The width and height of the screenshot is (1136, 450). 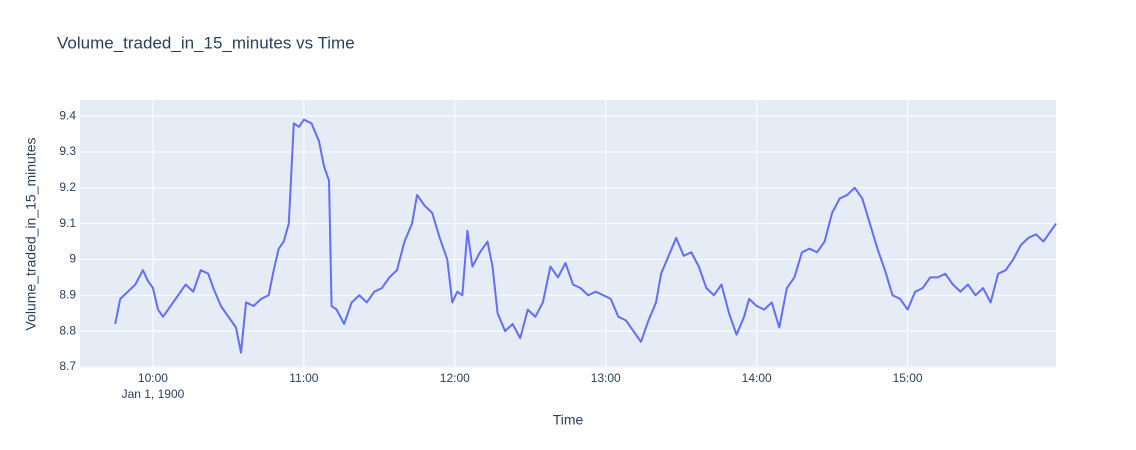 I want to click on y-tick-label: 9.1, so click(x=67, y=223).